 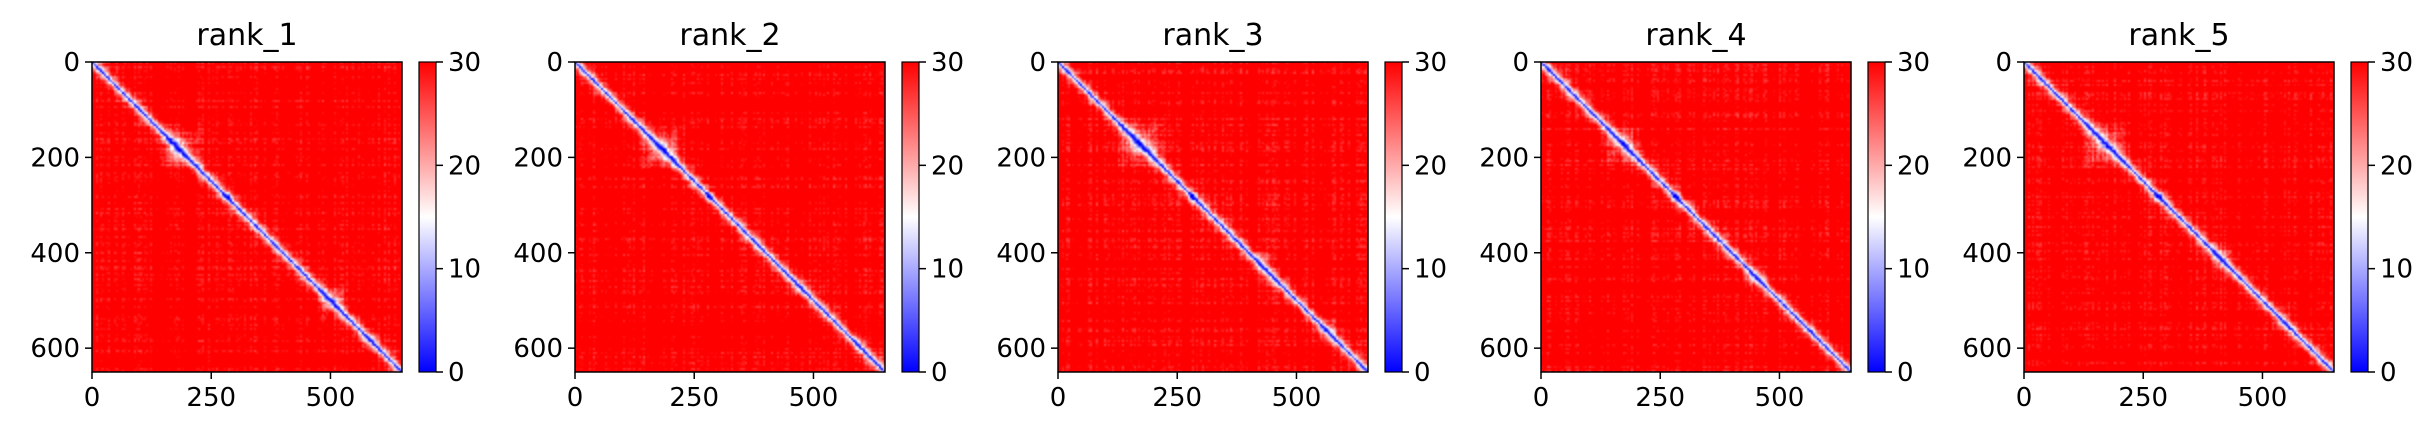 What do you see at coordinates (2178, 35) in the screenshot?
I see `chart-title: rank_5` at bounding box center [2178, 35].